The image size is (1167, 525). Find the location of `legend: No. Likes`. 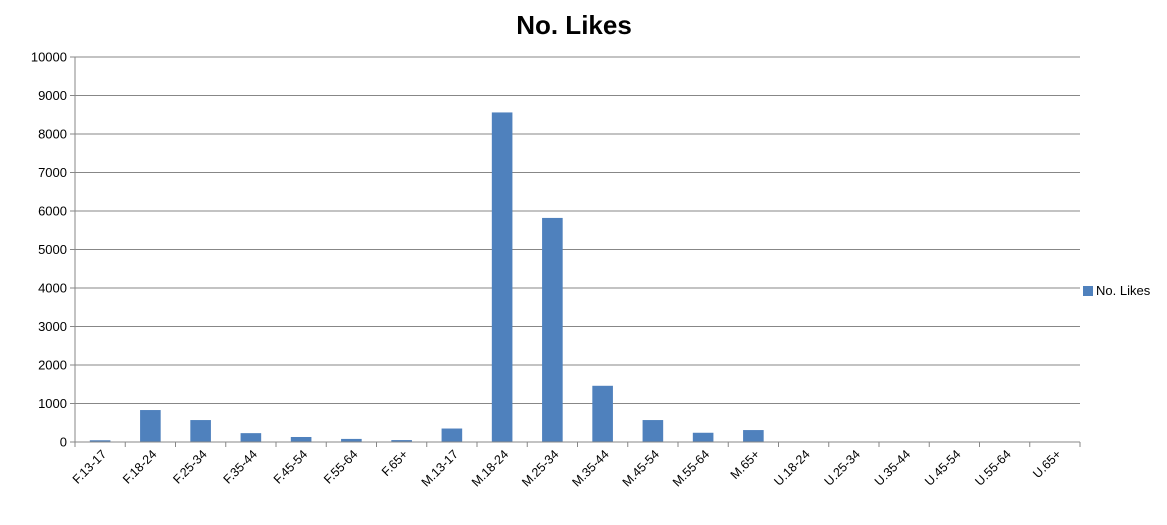

legend: No. Likes is located at coordinates (1117, 290).